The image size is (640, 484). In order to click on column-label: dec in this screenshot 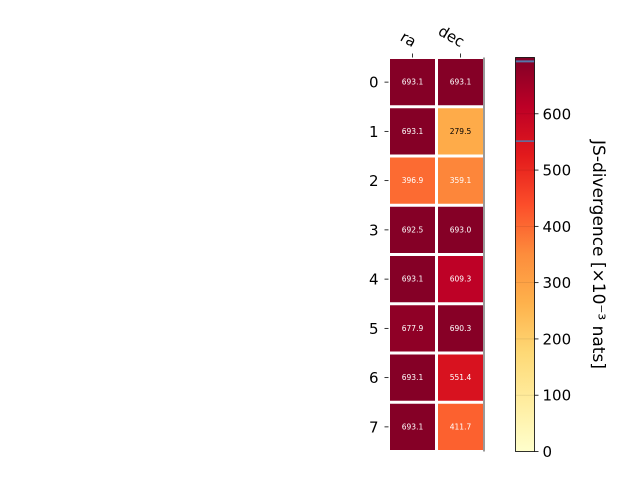, I will do `click(451, 36)`.